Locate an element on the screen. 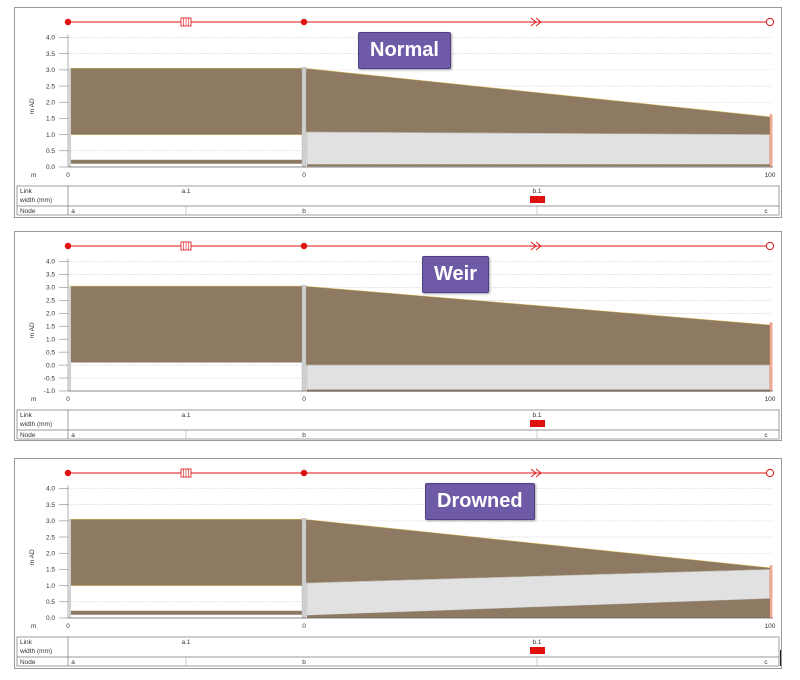 The height and width of the screenshot is (680, 800). y-tick-label: -1.0 is located at coordinates (50, 391).